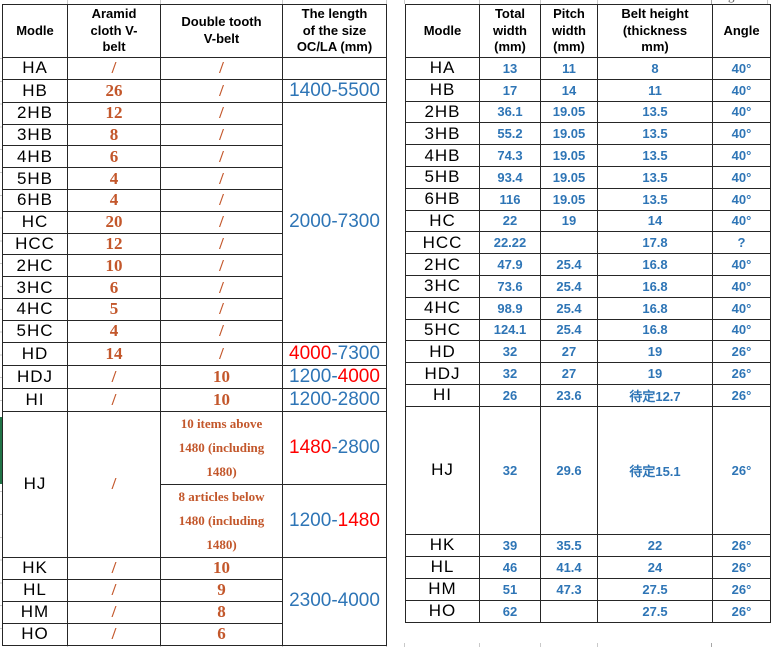  Describe the element at coordinates (114, 353) in the screenshot. I see `cell-aramid: 14` at that location.